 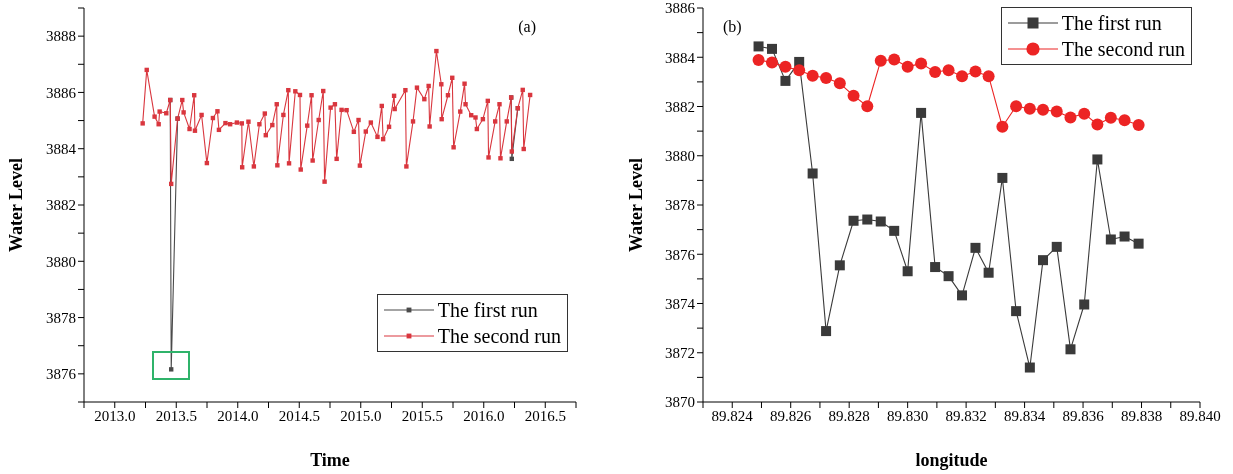 What do you see at coordinates (680, 353) in the screenshot?
I see `y-tick-label: 3872` at bounding box center [680, 353].